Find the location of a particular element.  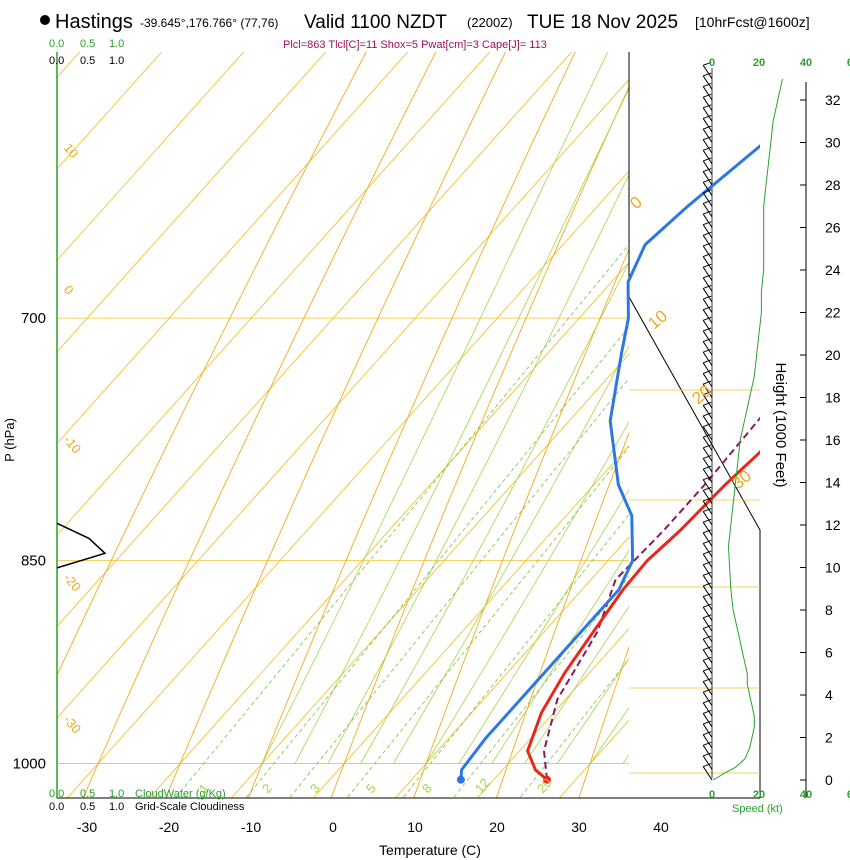

theta-label: -30 is located at coordinates (73, 724).